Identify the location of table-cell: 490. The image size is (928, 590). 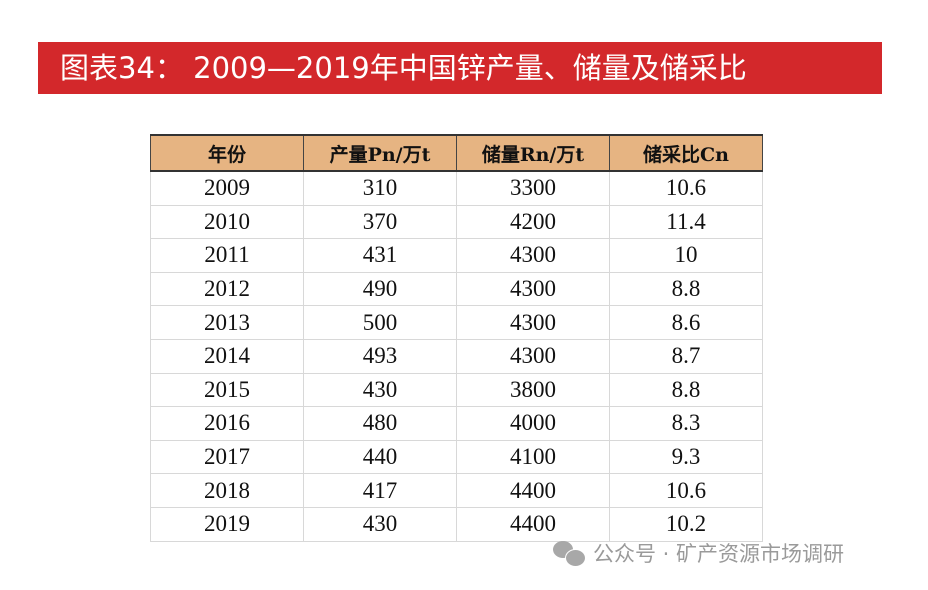
(380, 289).